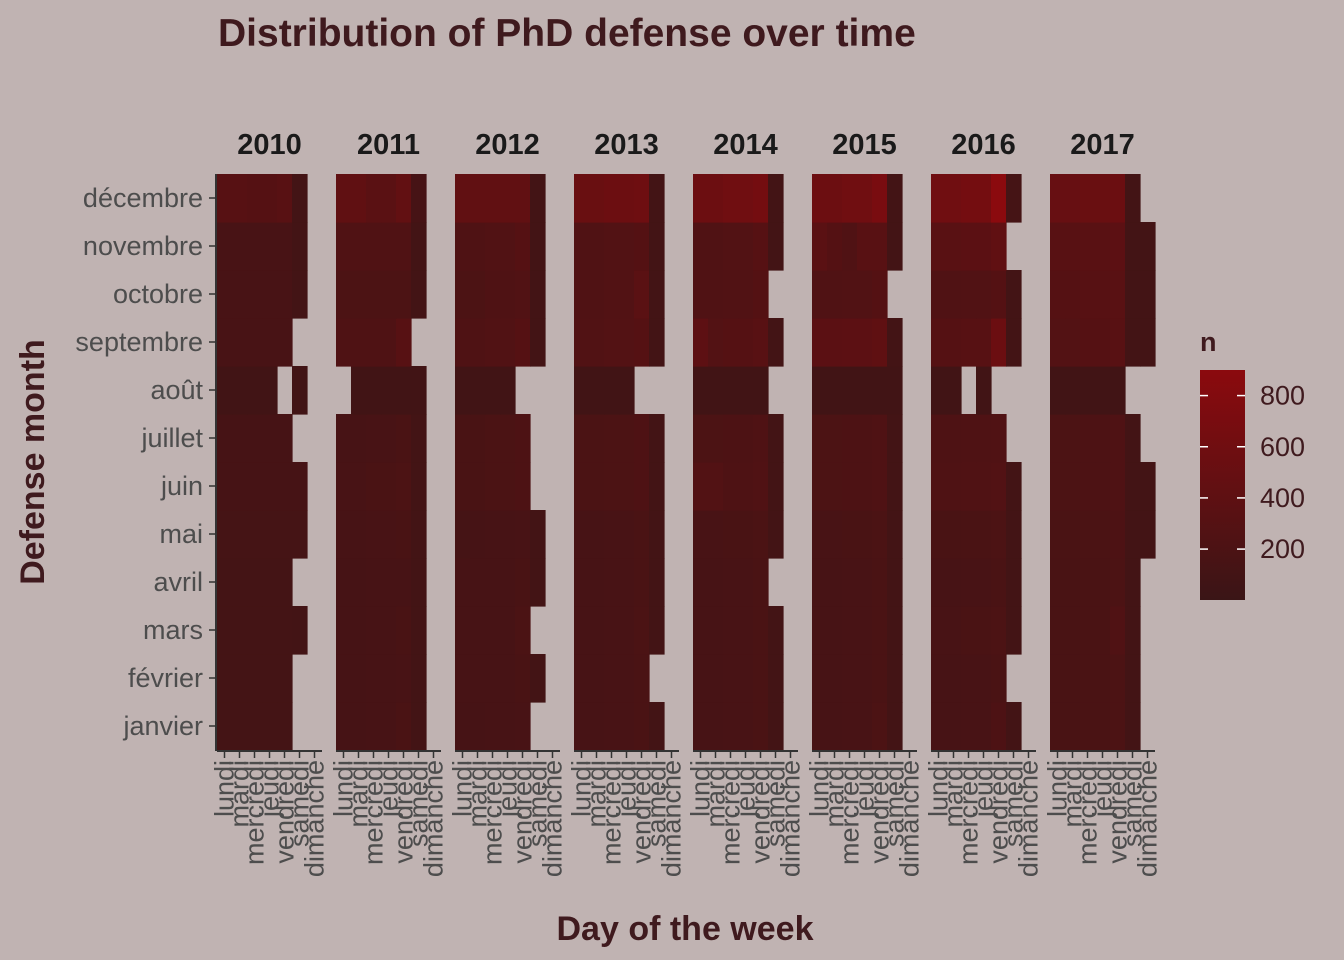 The height and width of the screenshot is (960, 1344). I want to click on y-tick-label: juillet, so click(171, 438).